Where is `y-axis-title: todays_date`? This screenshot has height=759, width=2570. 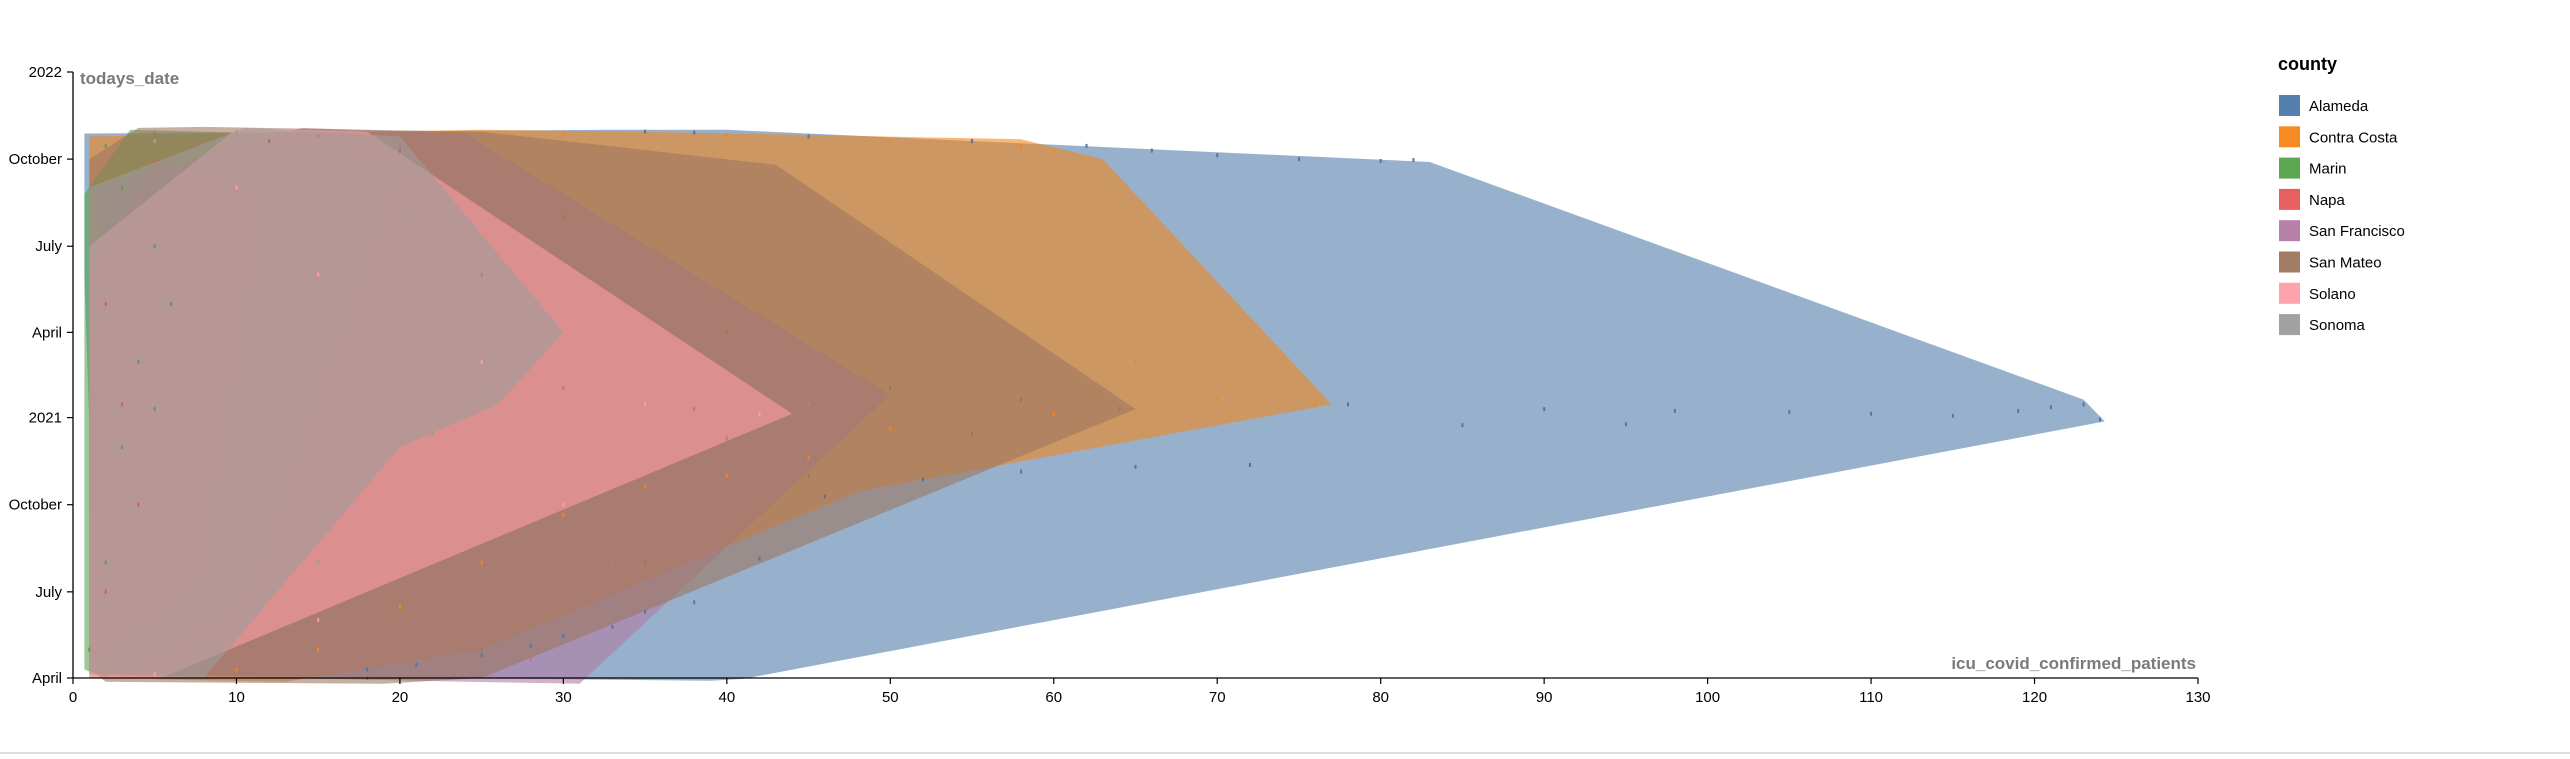
y-axis-title: todays_date is located at coordinates (129, 78).